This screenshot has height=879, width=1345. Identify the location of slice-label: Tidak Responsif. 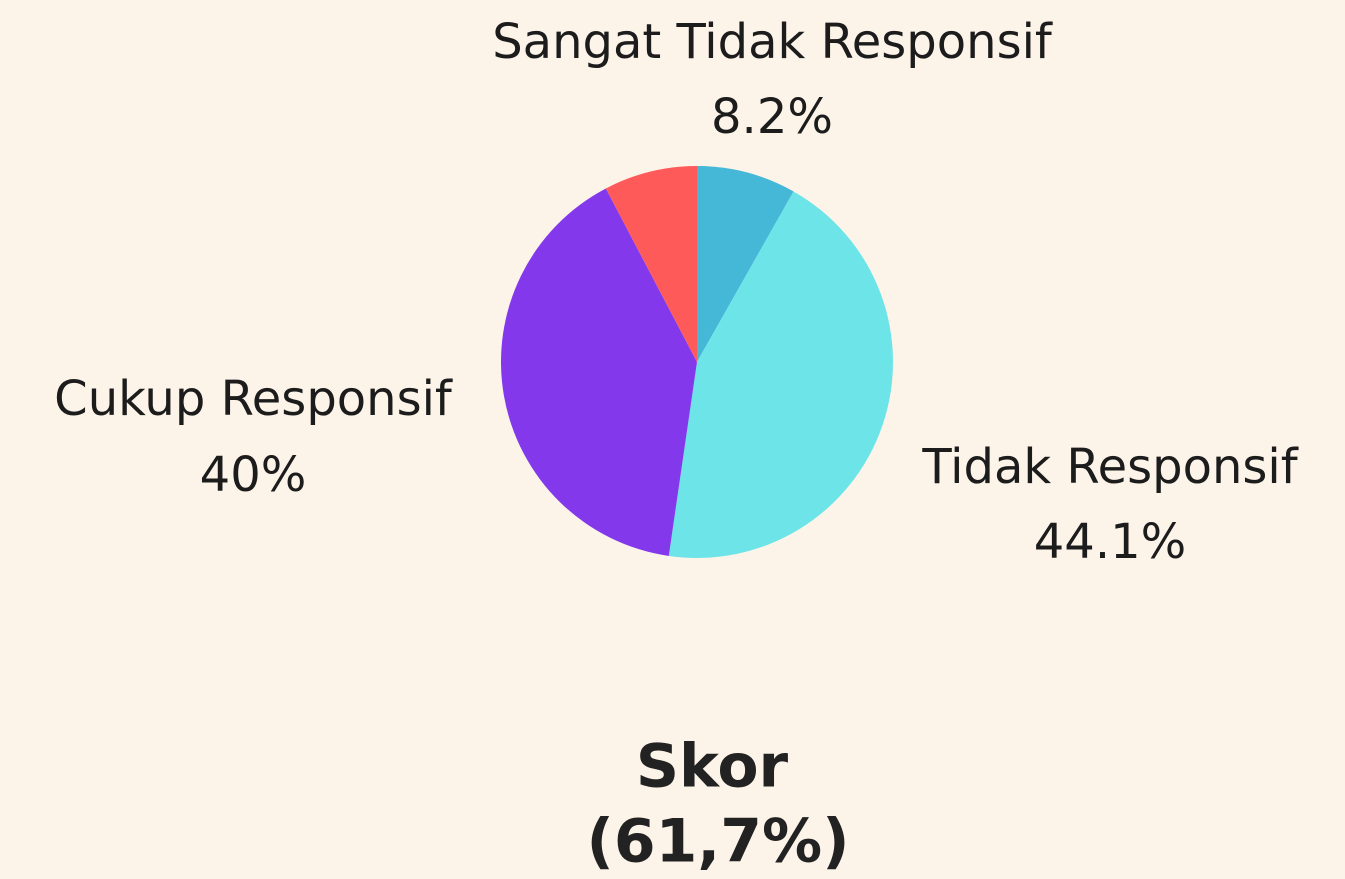
(1109, 467).